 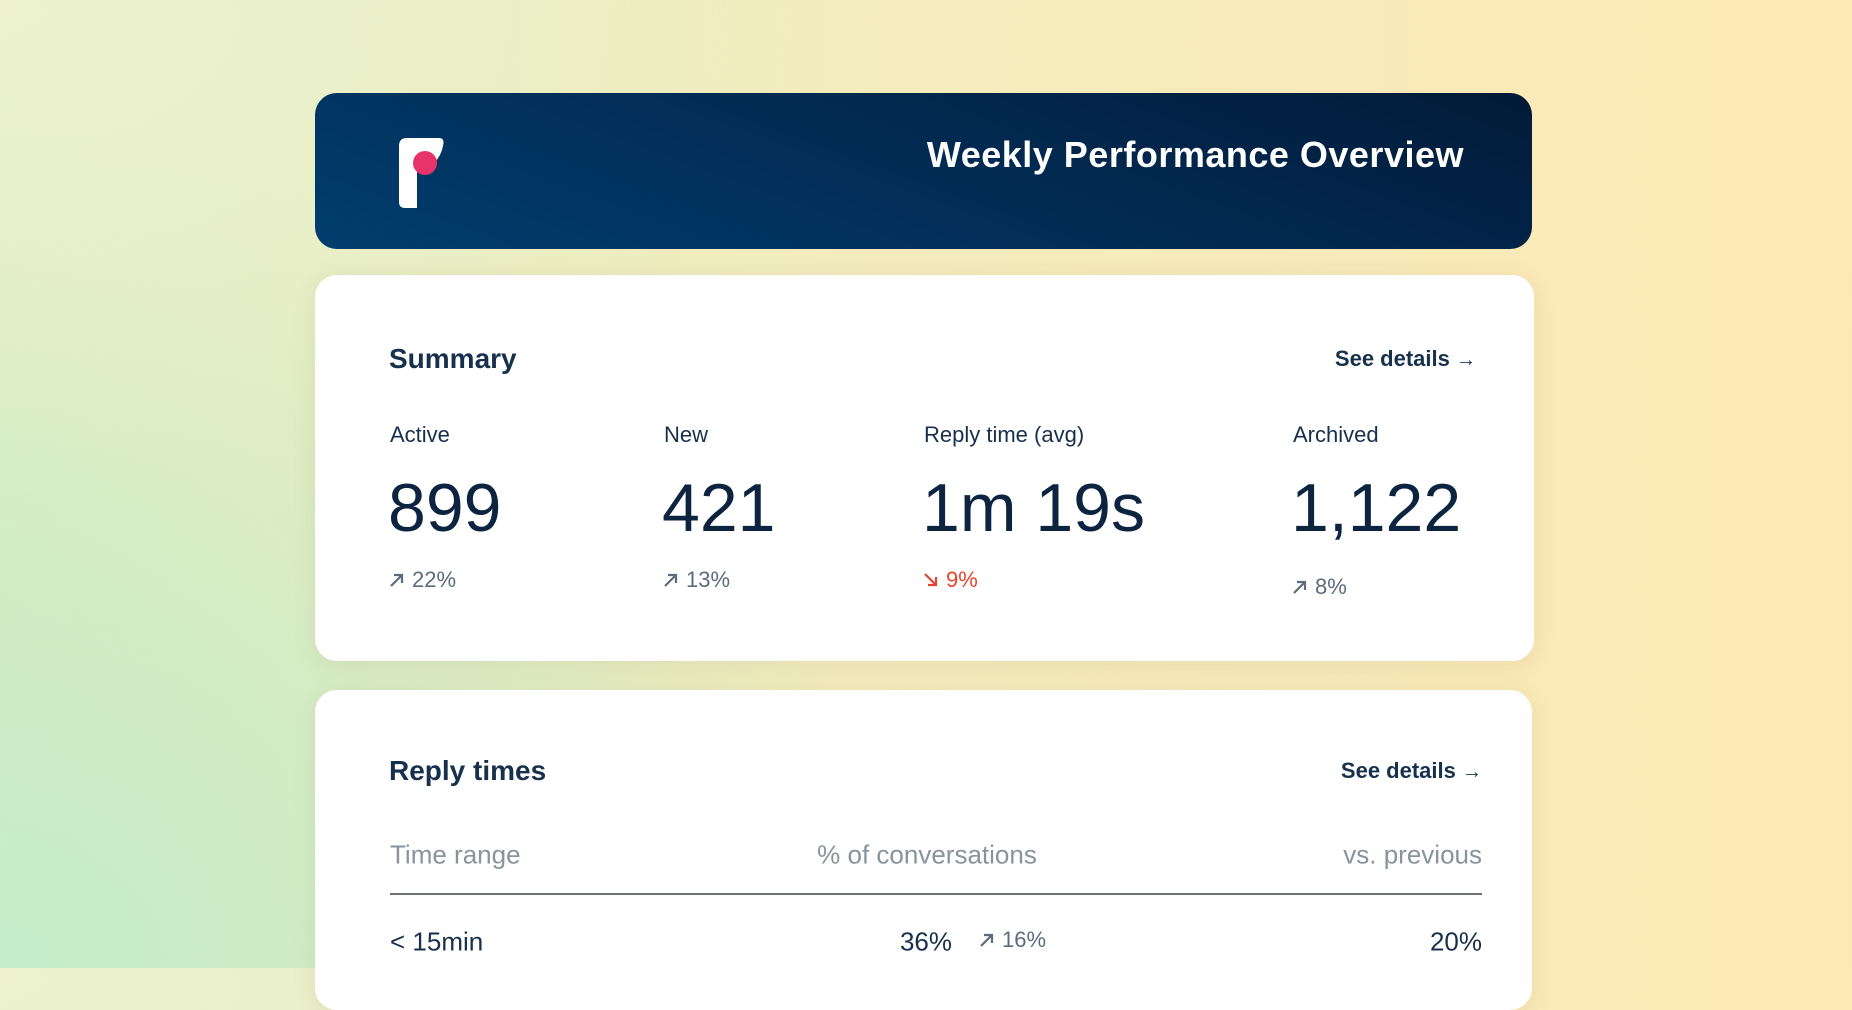 What do you see at coordinates (1336, 434) in the screenshot?
I see `metric-label: Archived` at bounding box center [1336, 434].